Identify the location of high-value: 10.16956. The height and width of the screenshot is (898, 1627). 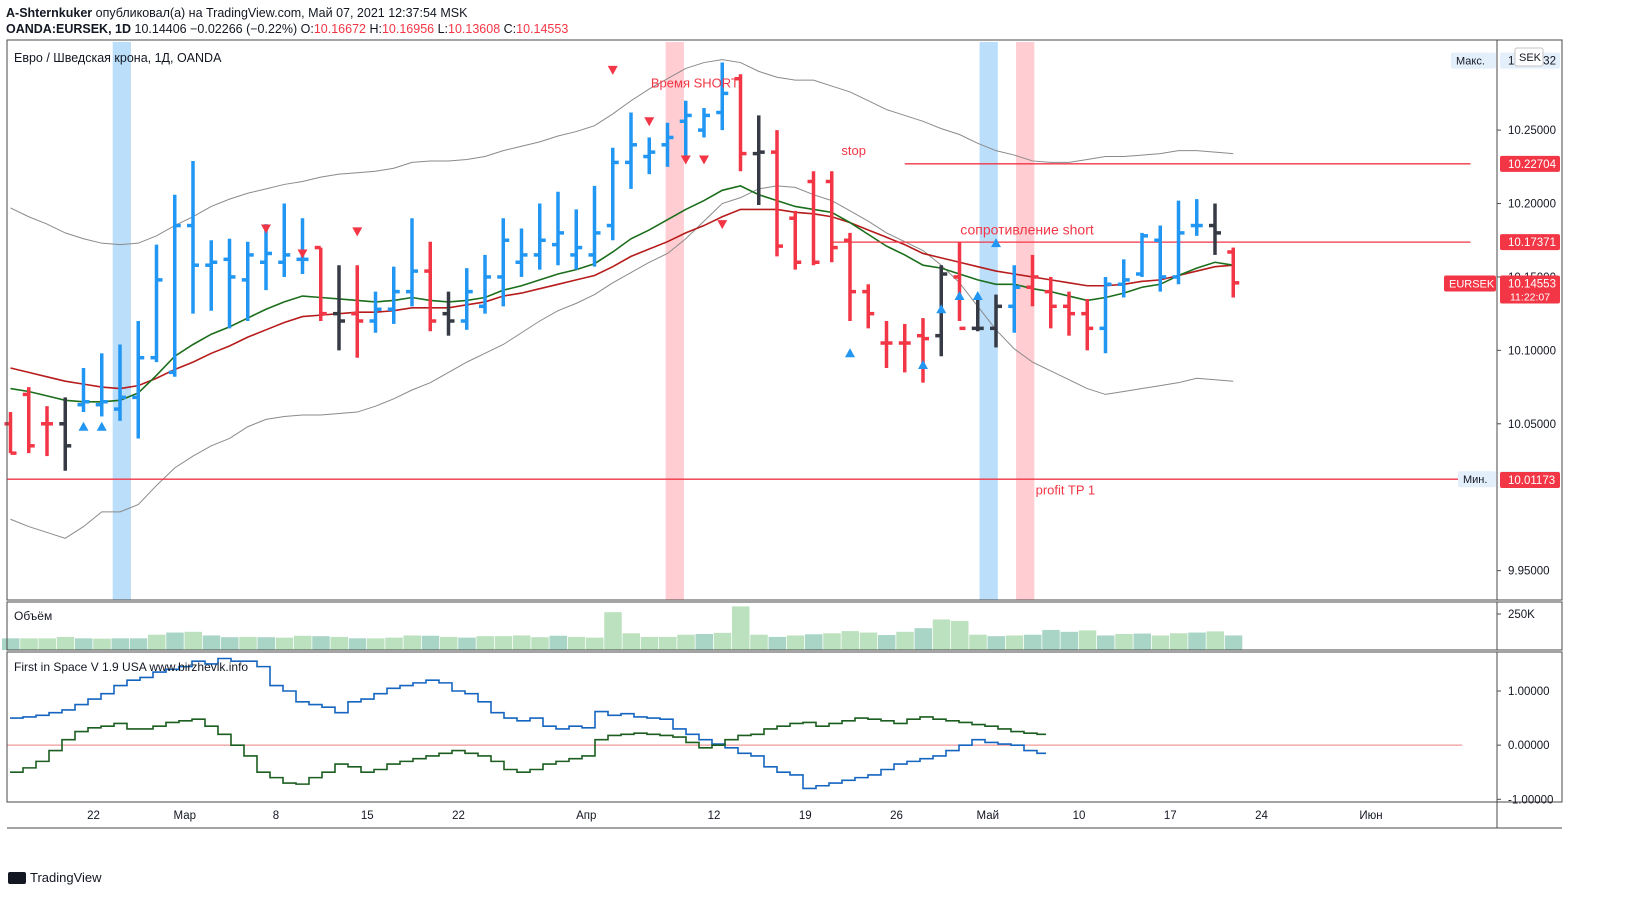
(408, 29).